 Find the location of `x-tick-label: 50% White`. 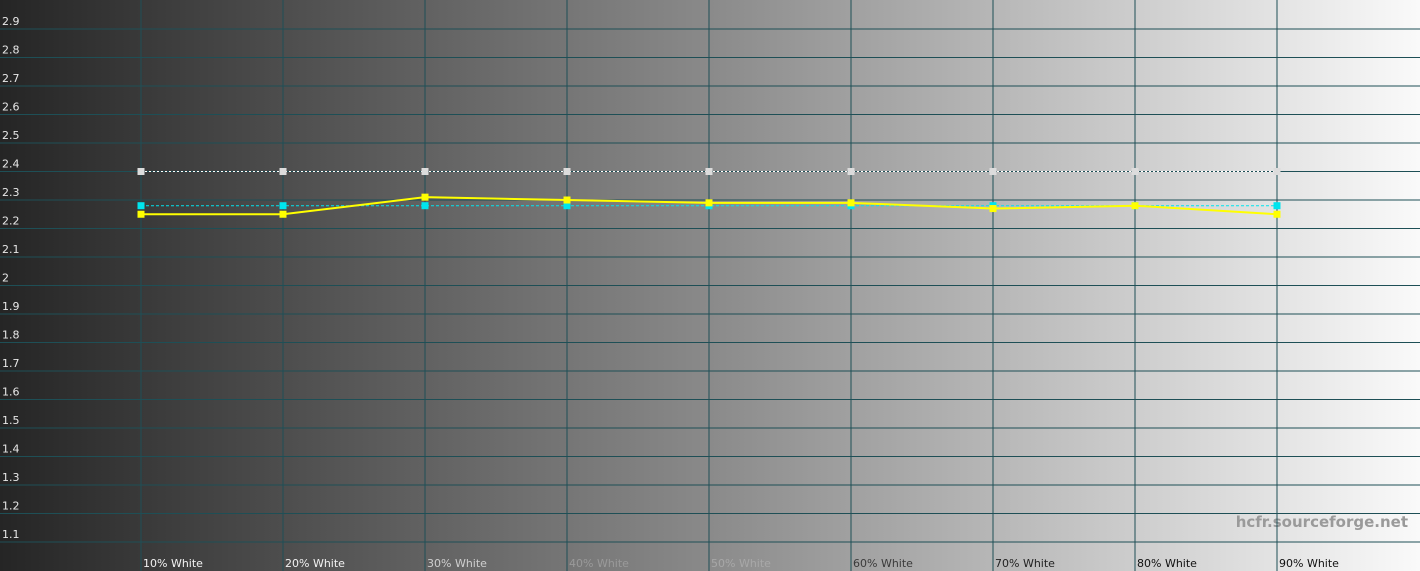

x-tick-label: 50% White is located at coordinates (741, 563).